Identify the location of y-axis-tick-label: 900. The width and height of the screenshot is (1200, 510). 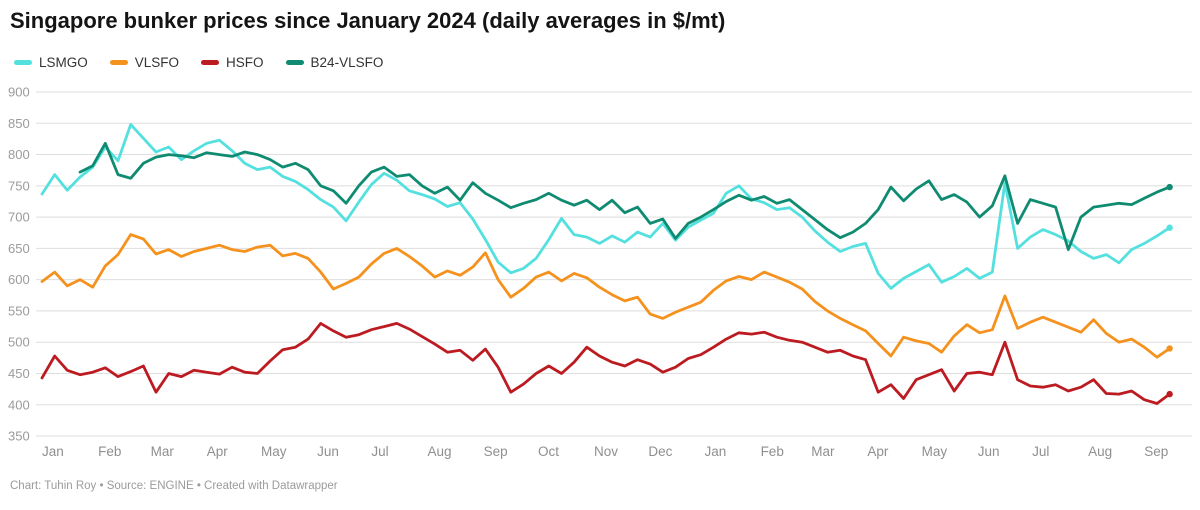
(19, 92).